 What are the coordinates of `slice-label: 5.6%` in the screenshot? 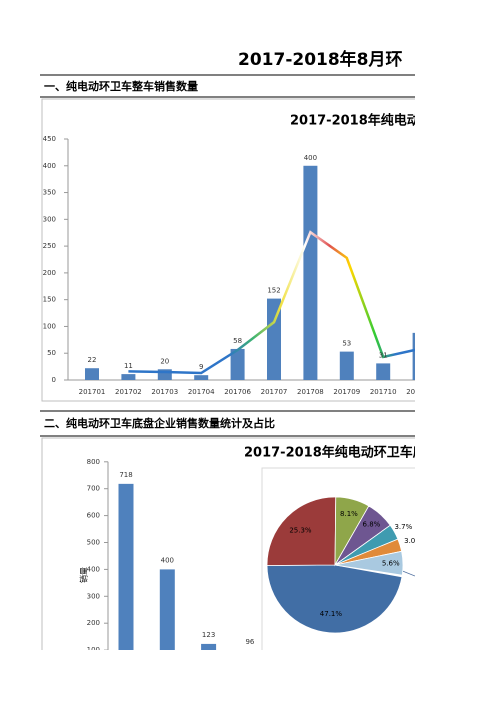 It's located at (391, 564).